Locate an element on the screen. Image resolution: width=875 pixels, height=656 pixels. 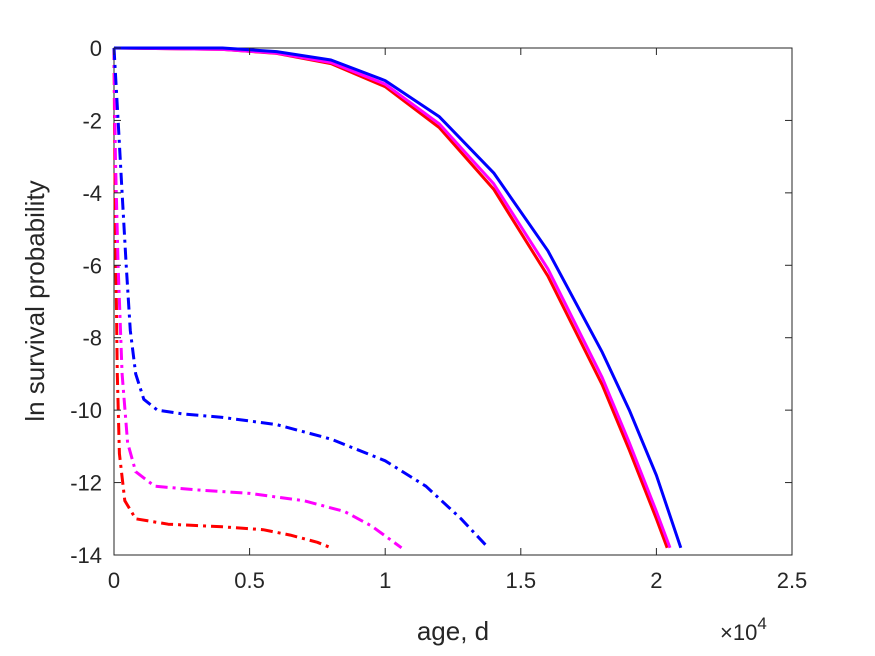
multiplier-base: ×10 is located at coordinates (738, 632).